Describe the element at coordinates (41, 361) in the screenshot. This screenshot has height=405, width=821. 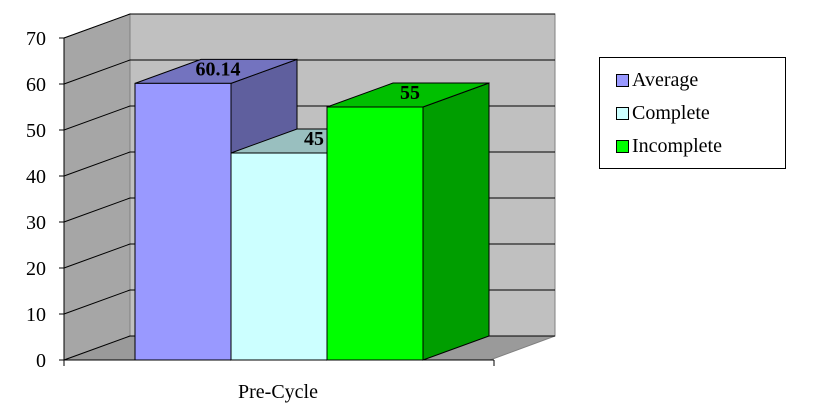
I see `y-tick-label: 0` at that location.